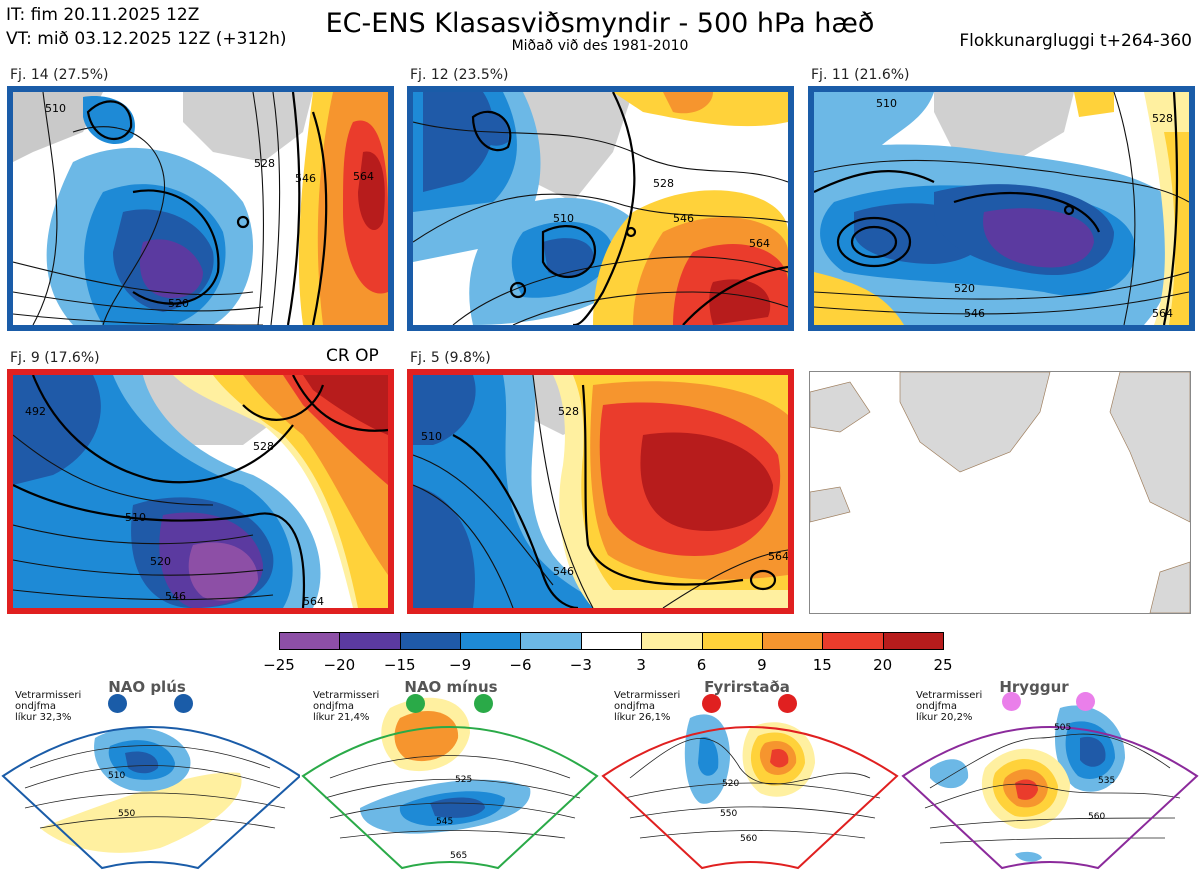 This screenshot has height=875, width=1200. Describe the element at coordinates (451, 687) in the screenshot. I see `regime-title: NAO mínus` at that location.